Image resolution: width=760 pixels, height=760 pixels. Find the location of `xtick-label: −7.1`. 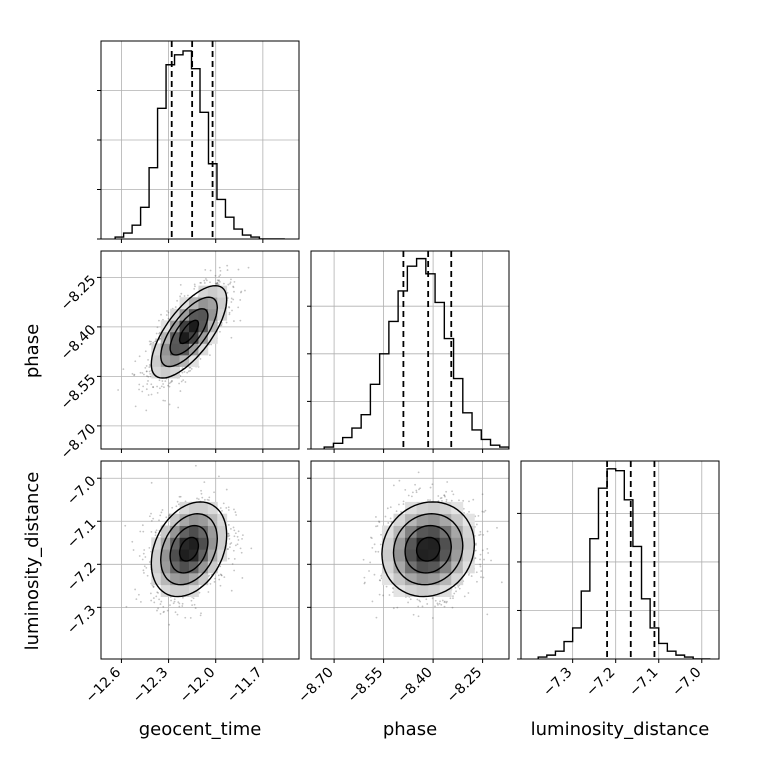

xtick-label: −7.1 is located at coordinates (643, 682).